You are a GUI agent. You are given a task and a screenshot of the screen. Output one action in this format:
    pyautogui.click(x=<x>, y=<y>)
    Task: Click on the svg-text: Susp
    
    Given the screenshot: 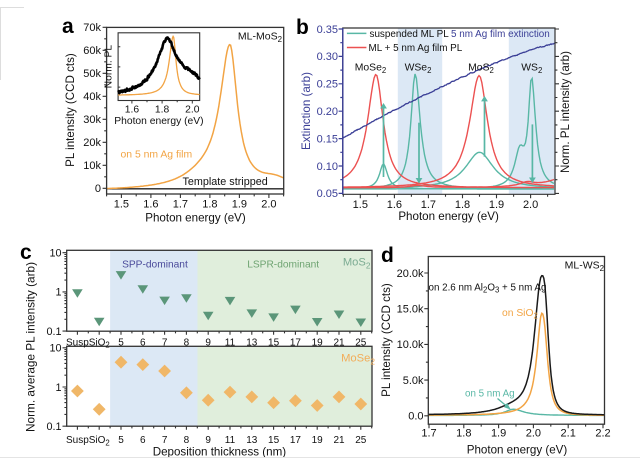 What is the action you would take?
    pyautogui.click(x=77, y=342)
    